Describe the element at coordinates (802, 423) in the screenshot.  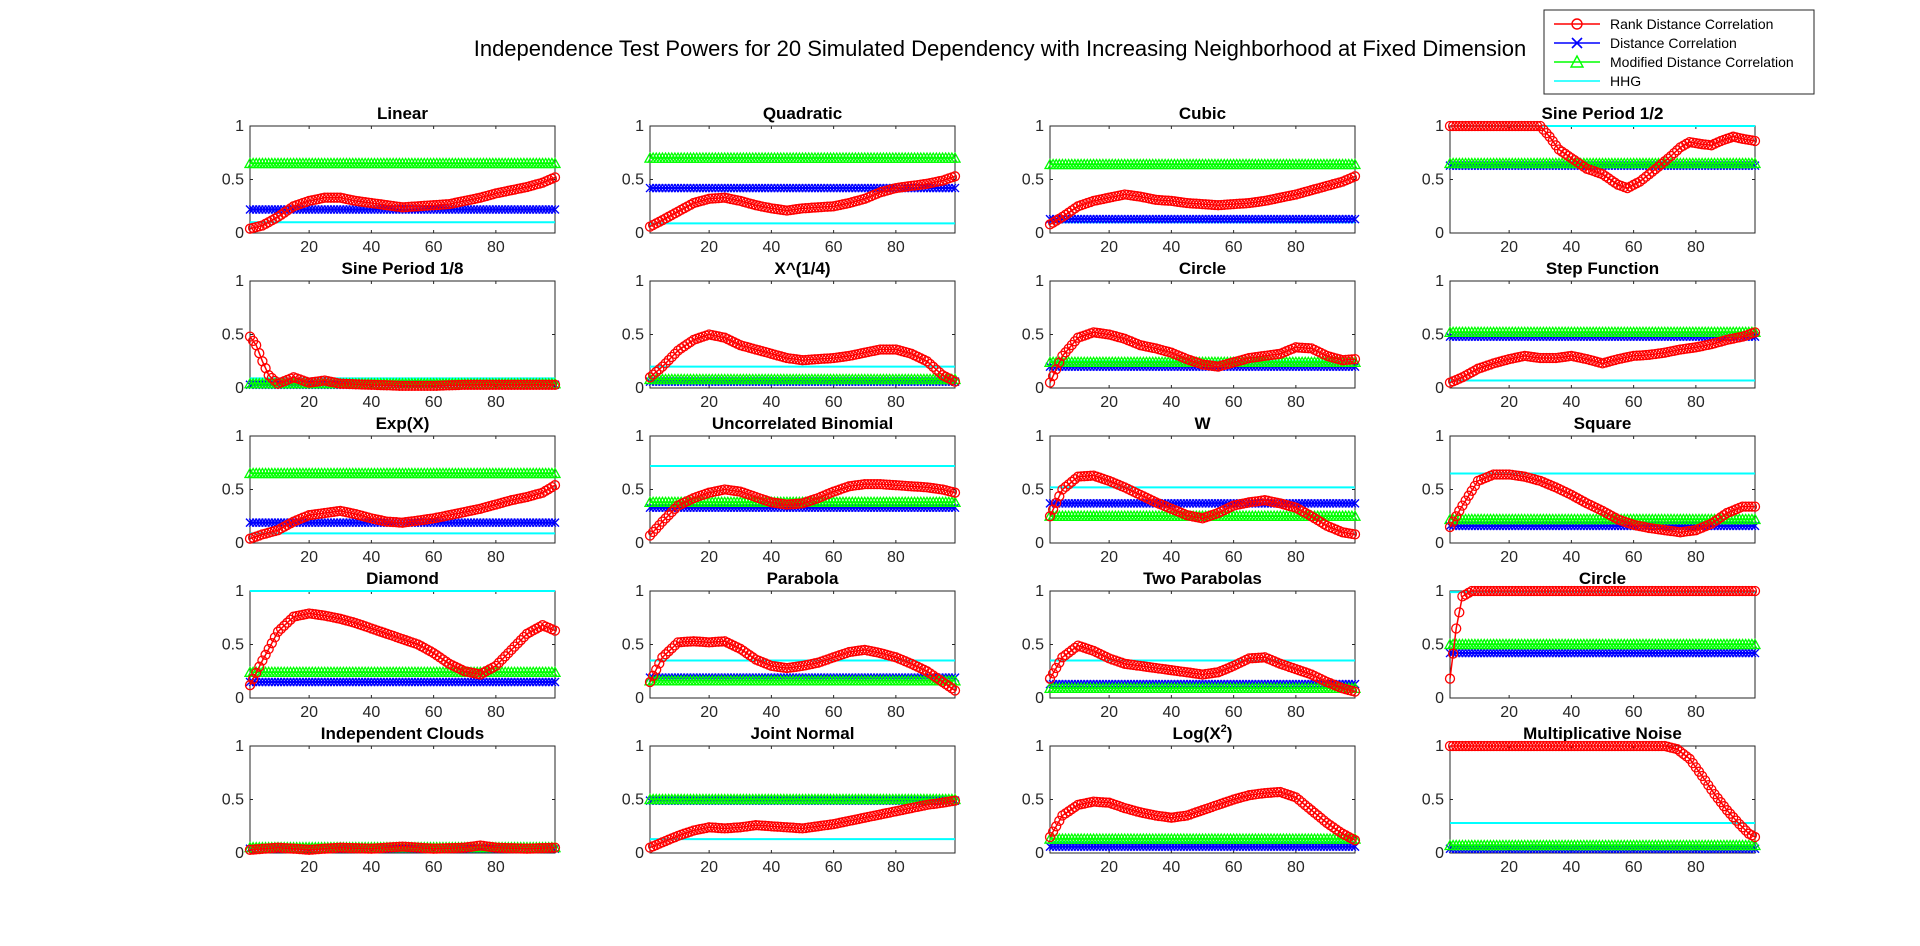
I see `subplot-title: Uncorrelated Binomial` at that location.